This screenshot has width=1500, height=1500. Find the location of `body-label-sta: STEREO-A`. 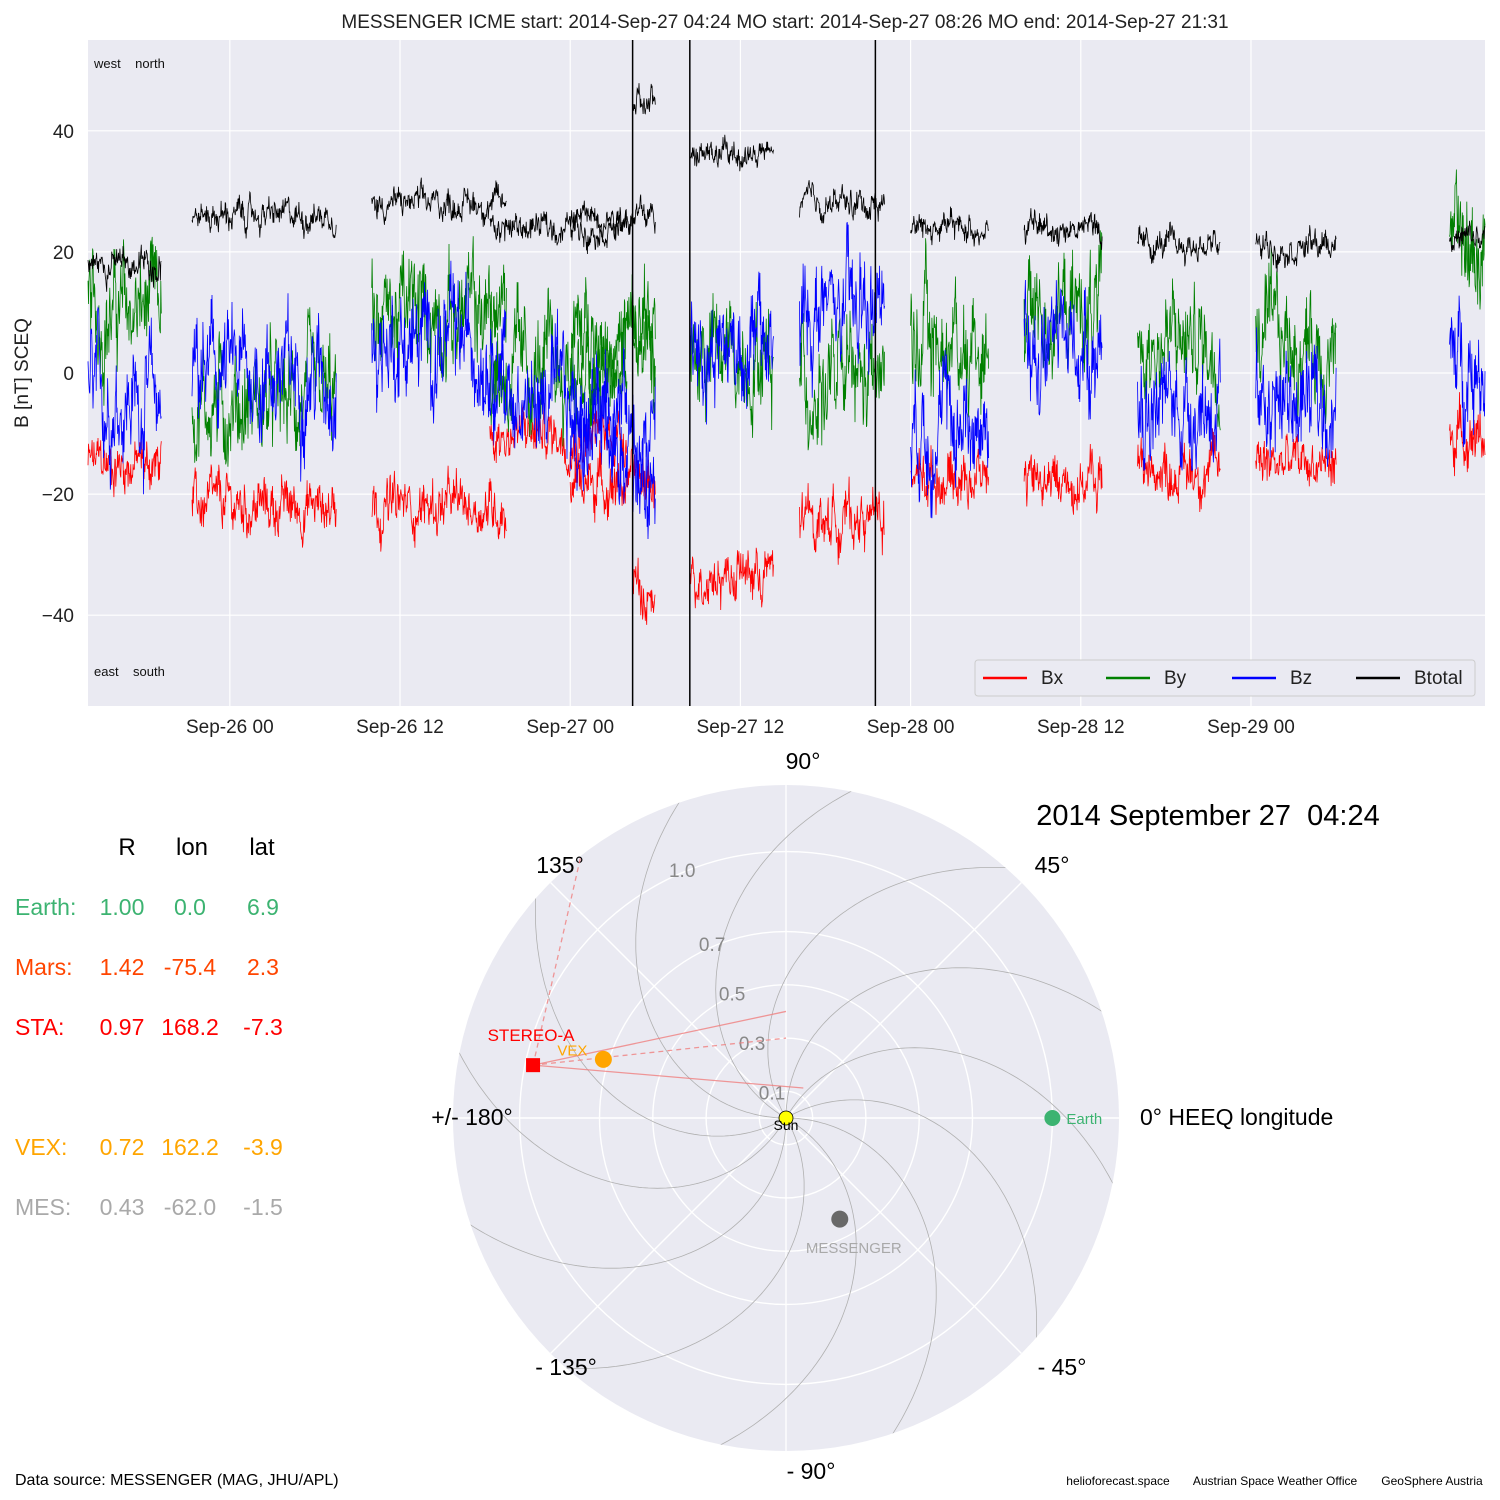

body-label-sta: STEREO-A is located at coordinates (532, 1035).